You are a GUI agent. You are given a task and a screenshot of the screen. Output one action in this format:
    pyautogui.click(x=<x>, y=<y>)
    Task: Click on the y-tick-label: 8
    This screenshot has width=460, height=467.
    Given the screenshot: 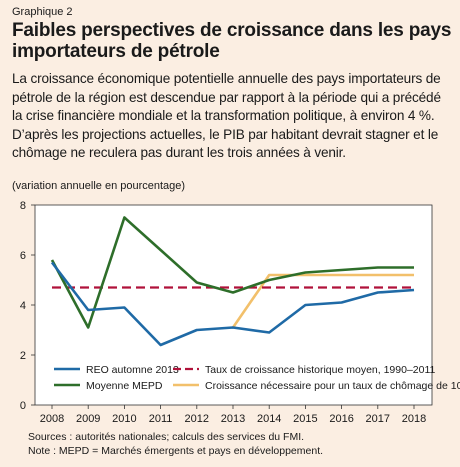 What is the action you would take?
    pyautogui.click(x=23, y=206)
    